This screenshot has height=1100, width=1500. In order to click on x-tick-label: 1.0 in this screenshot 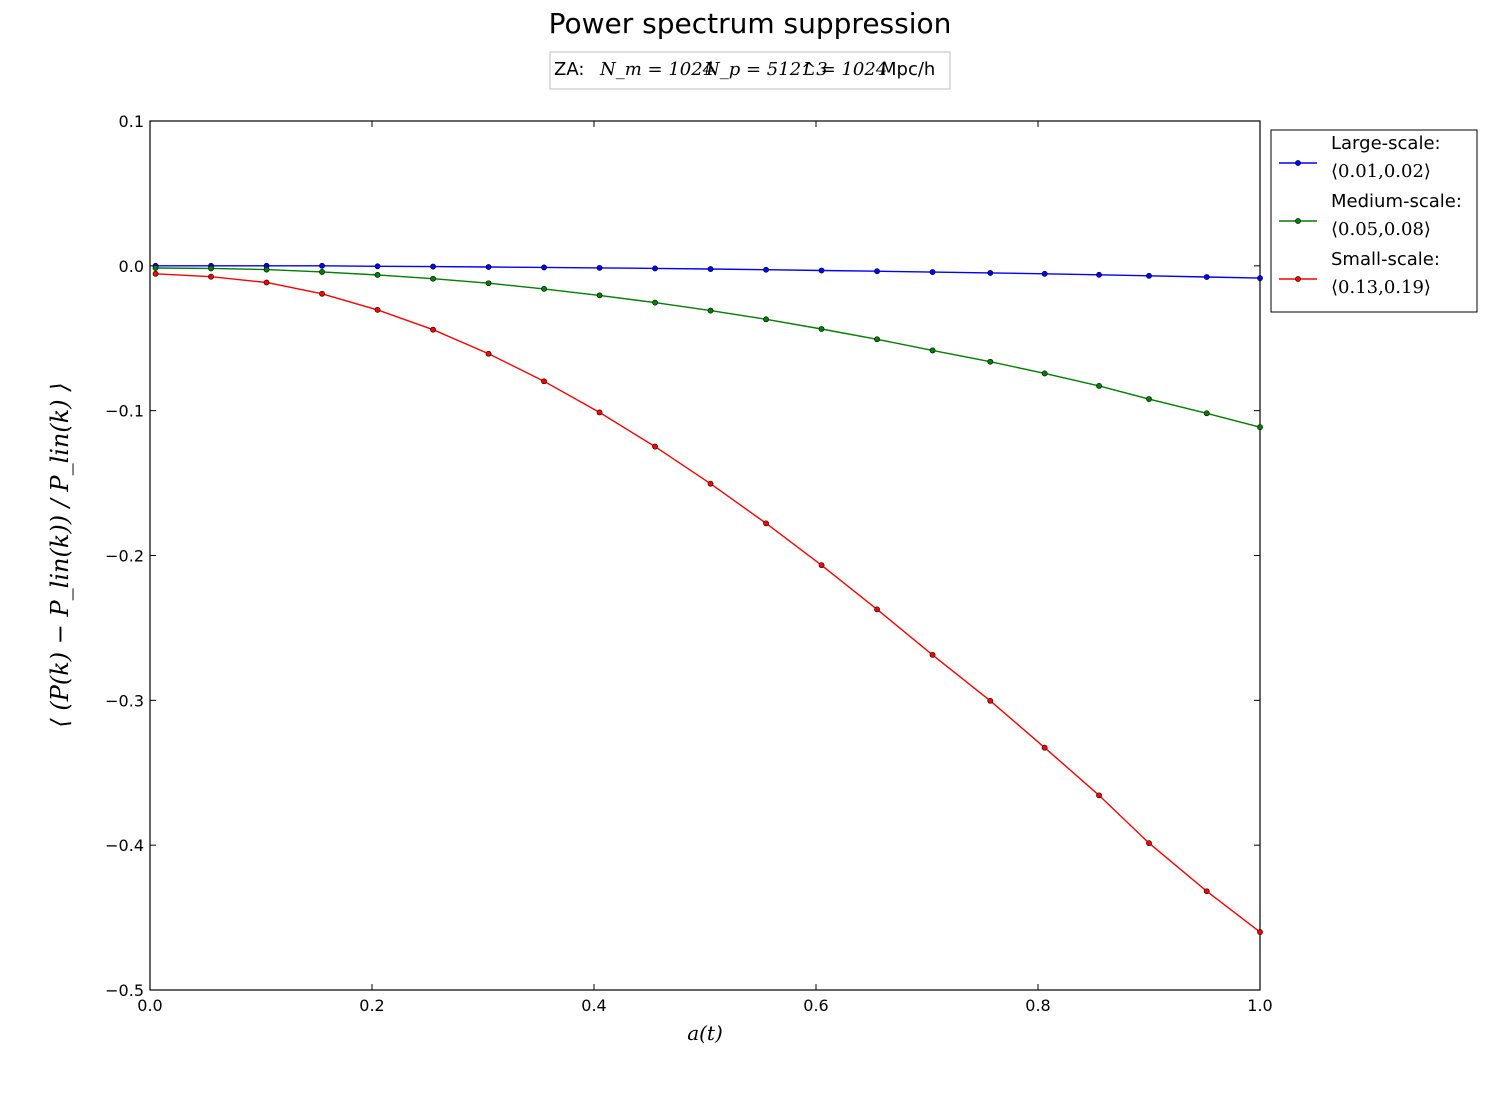, I will do `click(1259, 1005)`.